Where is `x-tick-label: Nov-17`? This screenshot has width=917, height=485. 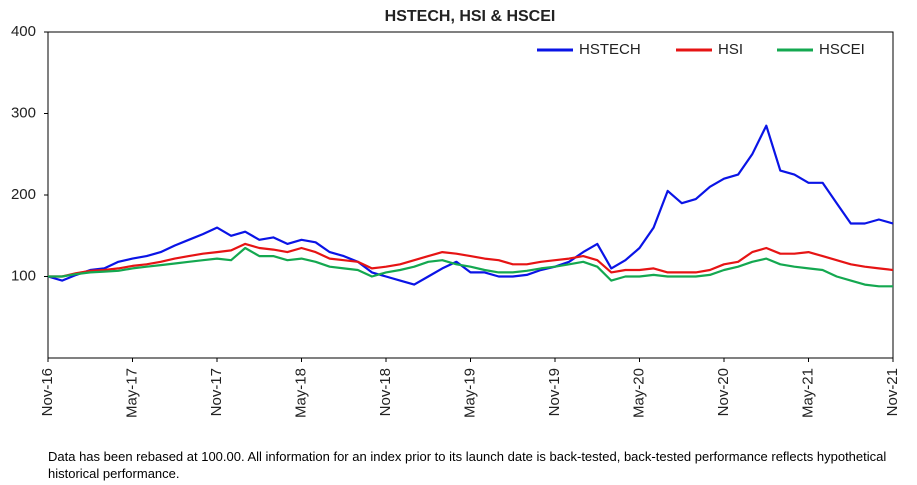
x-tick-label: Nov-17 is located at coordinates (216, 392).